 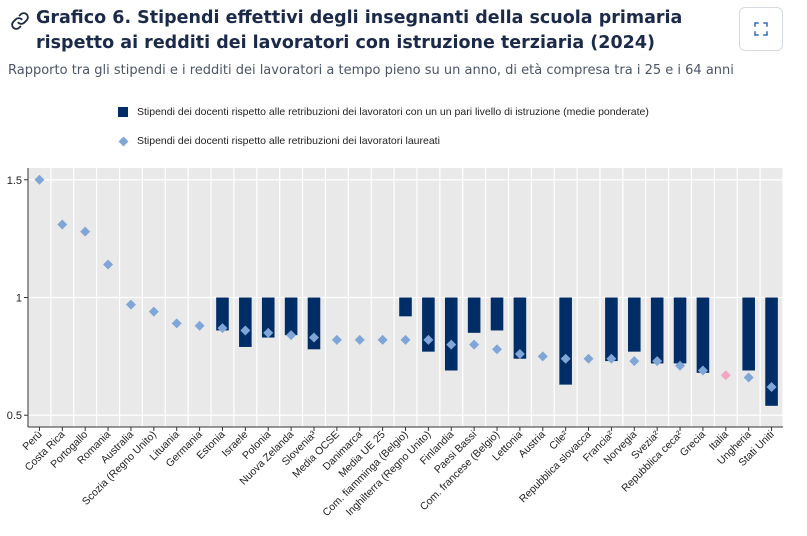 What do you see at coordinates (123, 112) in the screenshot?
I see `legend-bar-swatch` at bounding box center [123, 112].